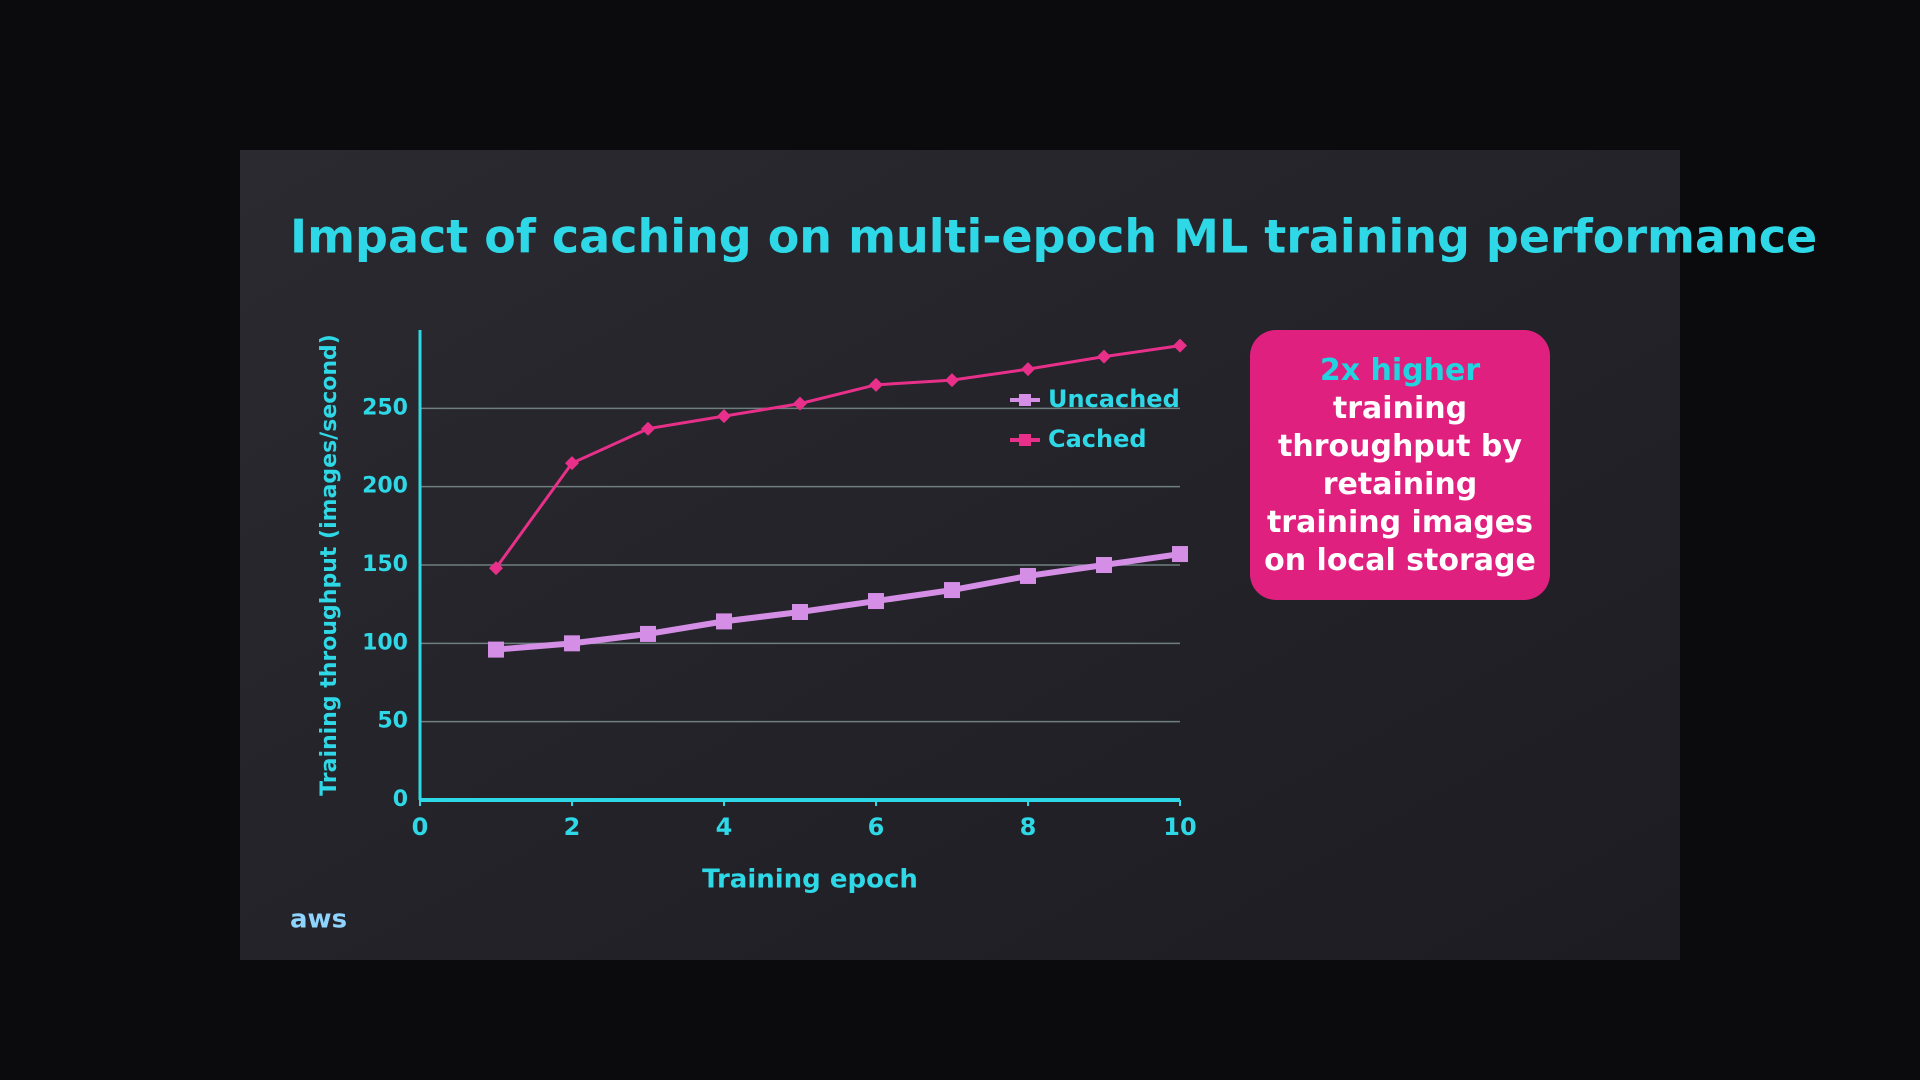  Describe the element at coordinates (329, 565) in the screenshot. I see `y-axis-label: Training throughput (images/second)` at that location.